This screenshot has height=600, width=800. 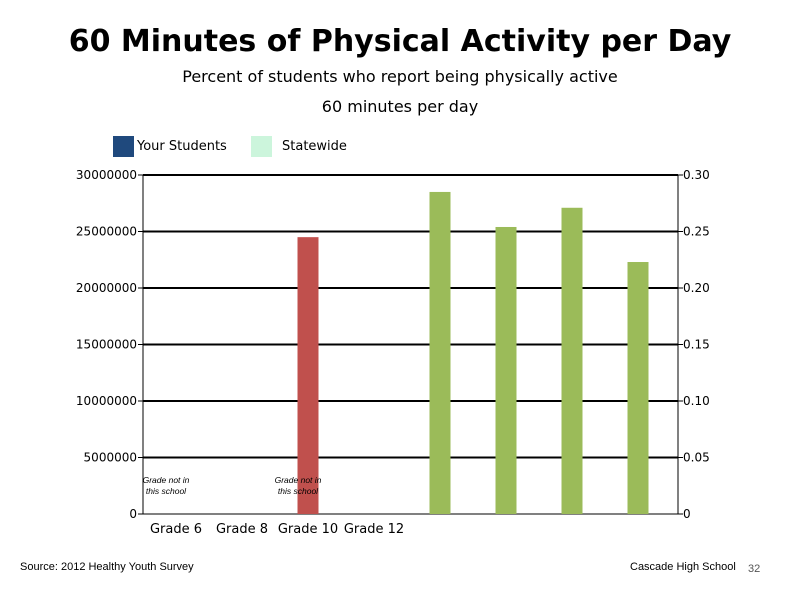 I want to click on left-axis-tick-label: 15000000, so click(x=106, y=345).